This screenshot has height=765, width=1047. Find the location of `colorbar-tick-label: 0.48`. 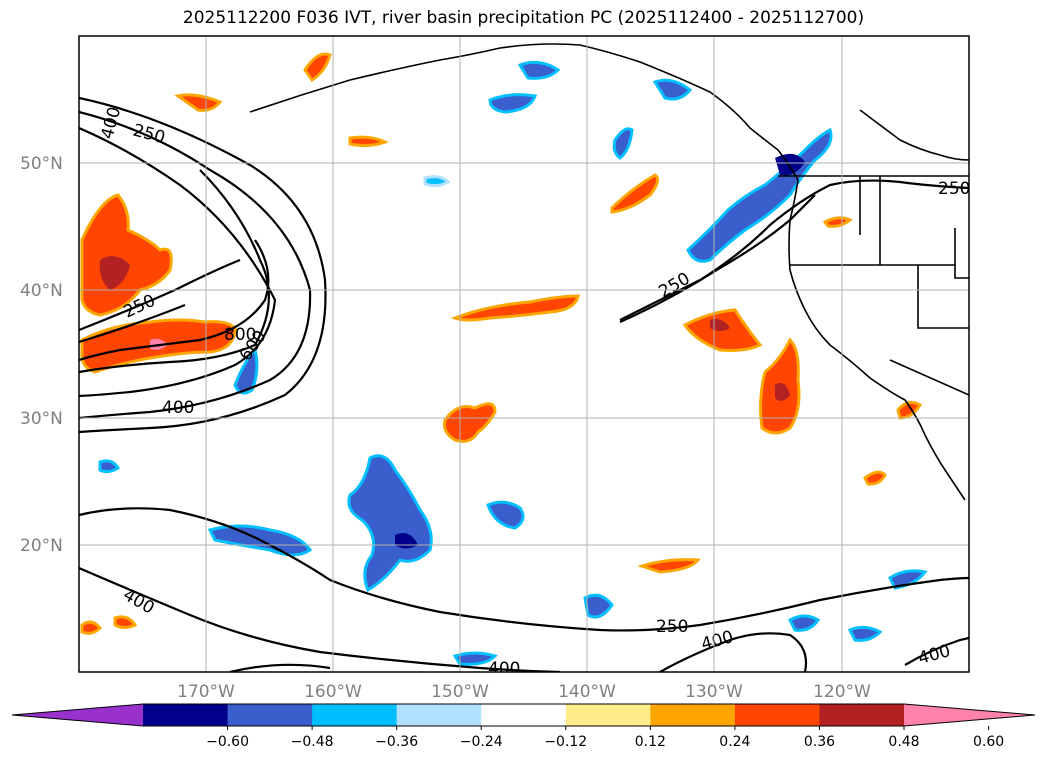

colorbar-tick-label: 0.48 is located at coordinates (903, 742).